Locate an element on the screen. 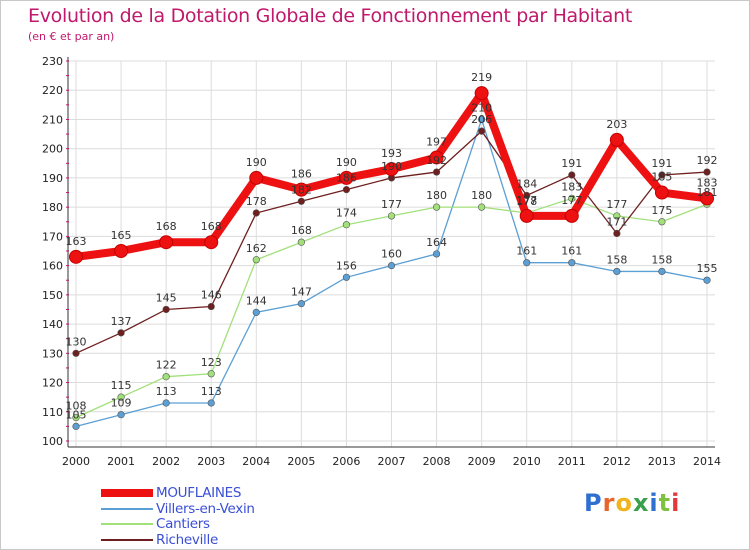  data-label-richeville: 186 is located at coordinates (346, 178).